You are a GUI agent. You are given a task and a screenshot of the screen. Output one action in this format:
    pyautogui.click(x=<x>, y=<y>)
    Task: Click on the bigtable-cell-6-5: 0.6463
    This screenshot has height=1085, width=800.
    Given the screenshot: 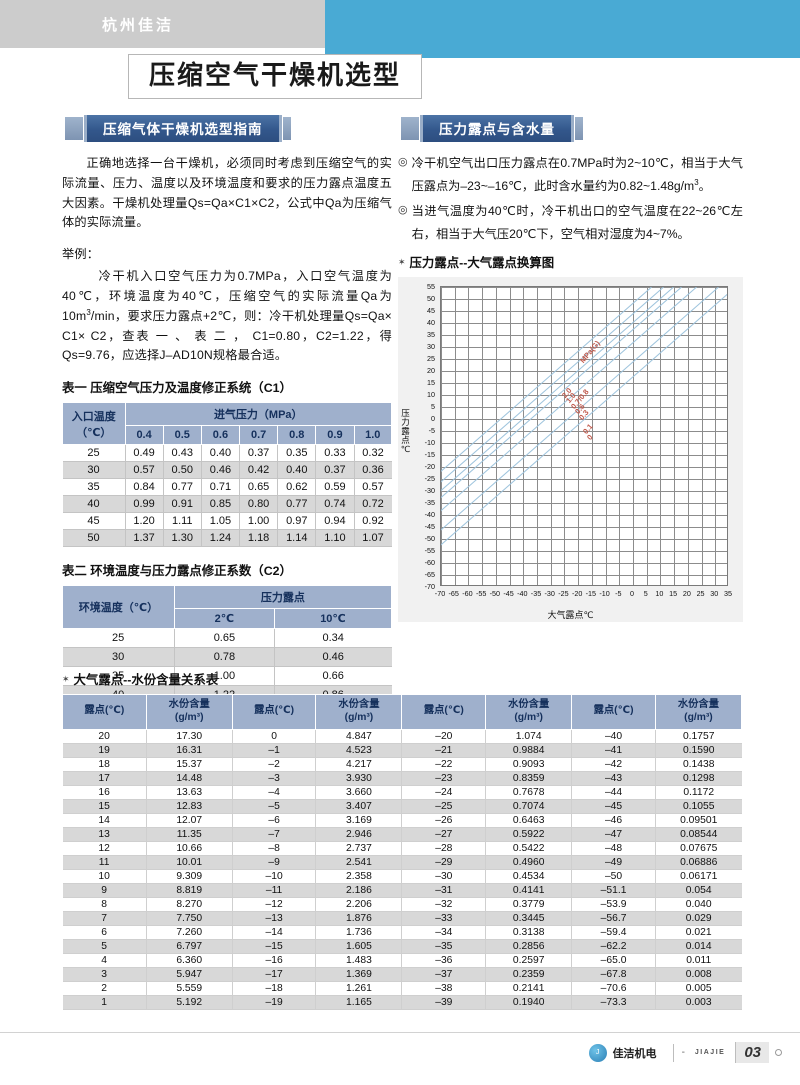 What is the action you would take?
    pyautogui.click(x=528, y=820)
    